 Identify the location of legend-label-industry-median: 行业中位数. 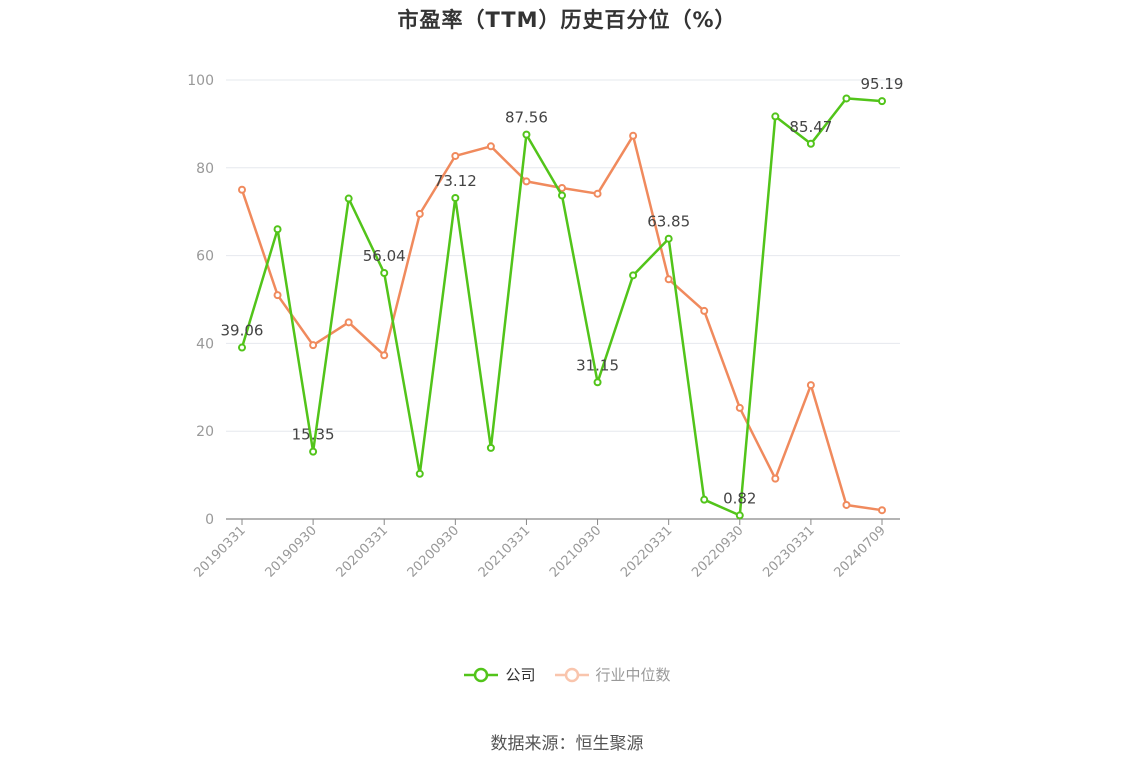
(633, 675).